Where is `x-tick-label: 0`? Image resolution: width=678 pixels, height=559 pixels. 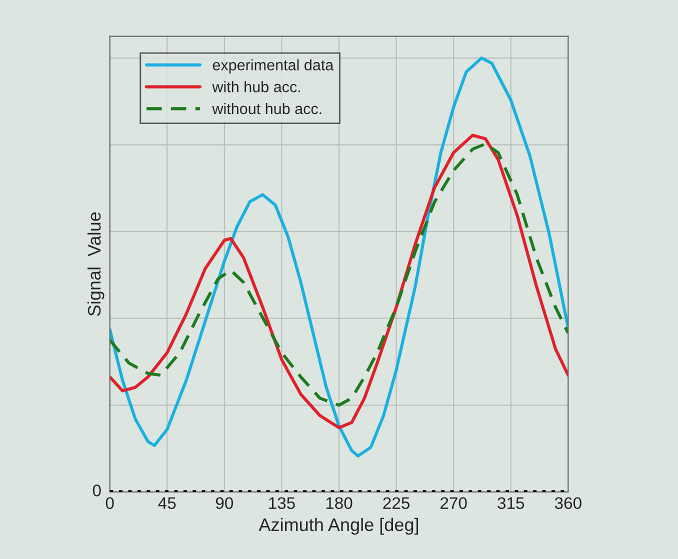
x-tick-label: 0 is located at coordinates (110, 503).